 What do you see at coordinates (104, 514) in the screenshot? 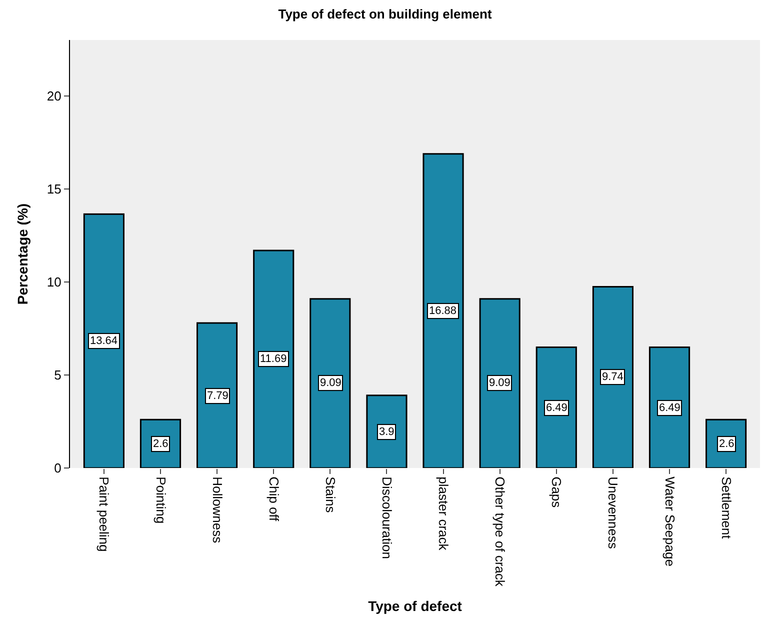
I see `x-tick-label: Paint peeling` at bounding box center [104, 514].